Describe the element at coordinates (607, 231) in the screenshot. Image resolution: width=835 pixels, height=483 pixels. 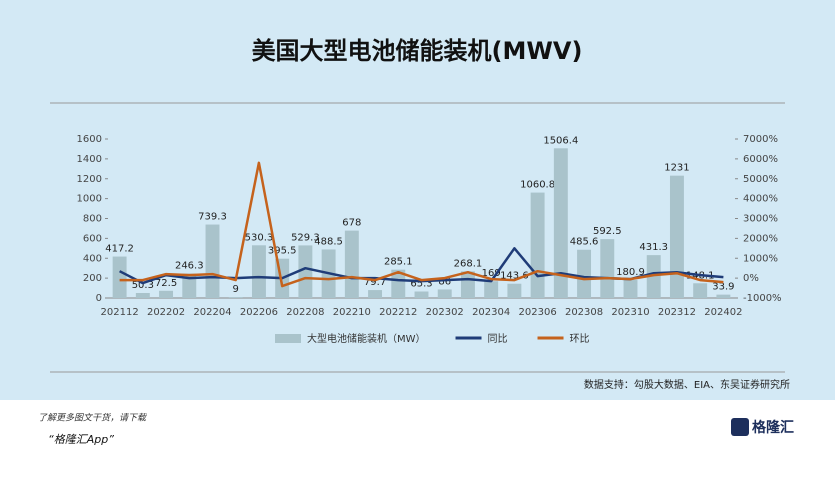
I see `value-label: 592.5` at that location.